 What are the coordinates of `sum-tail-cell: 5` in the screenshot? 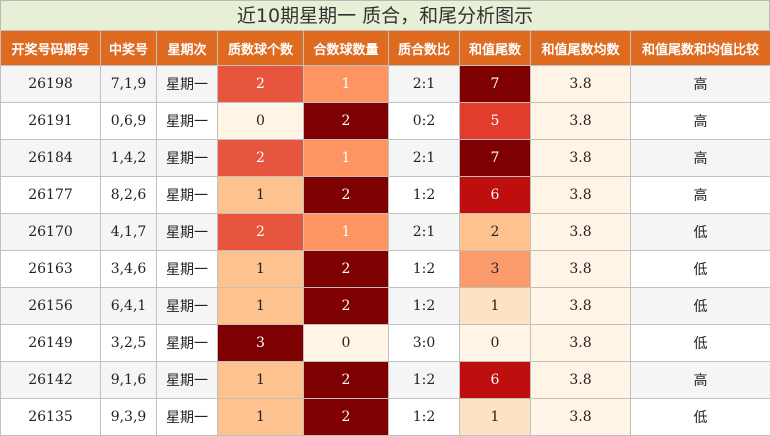 It's located at (495, 121).